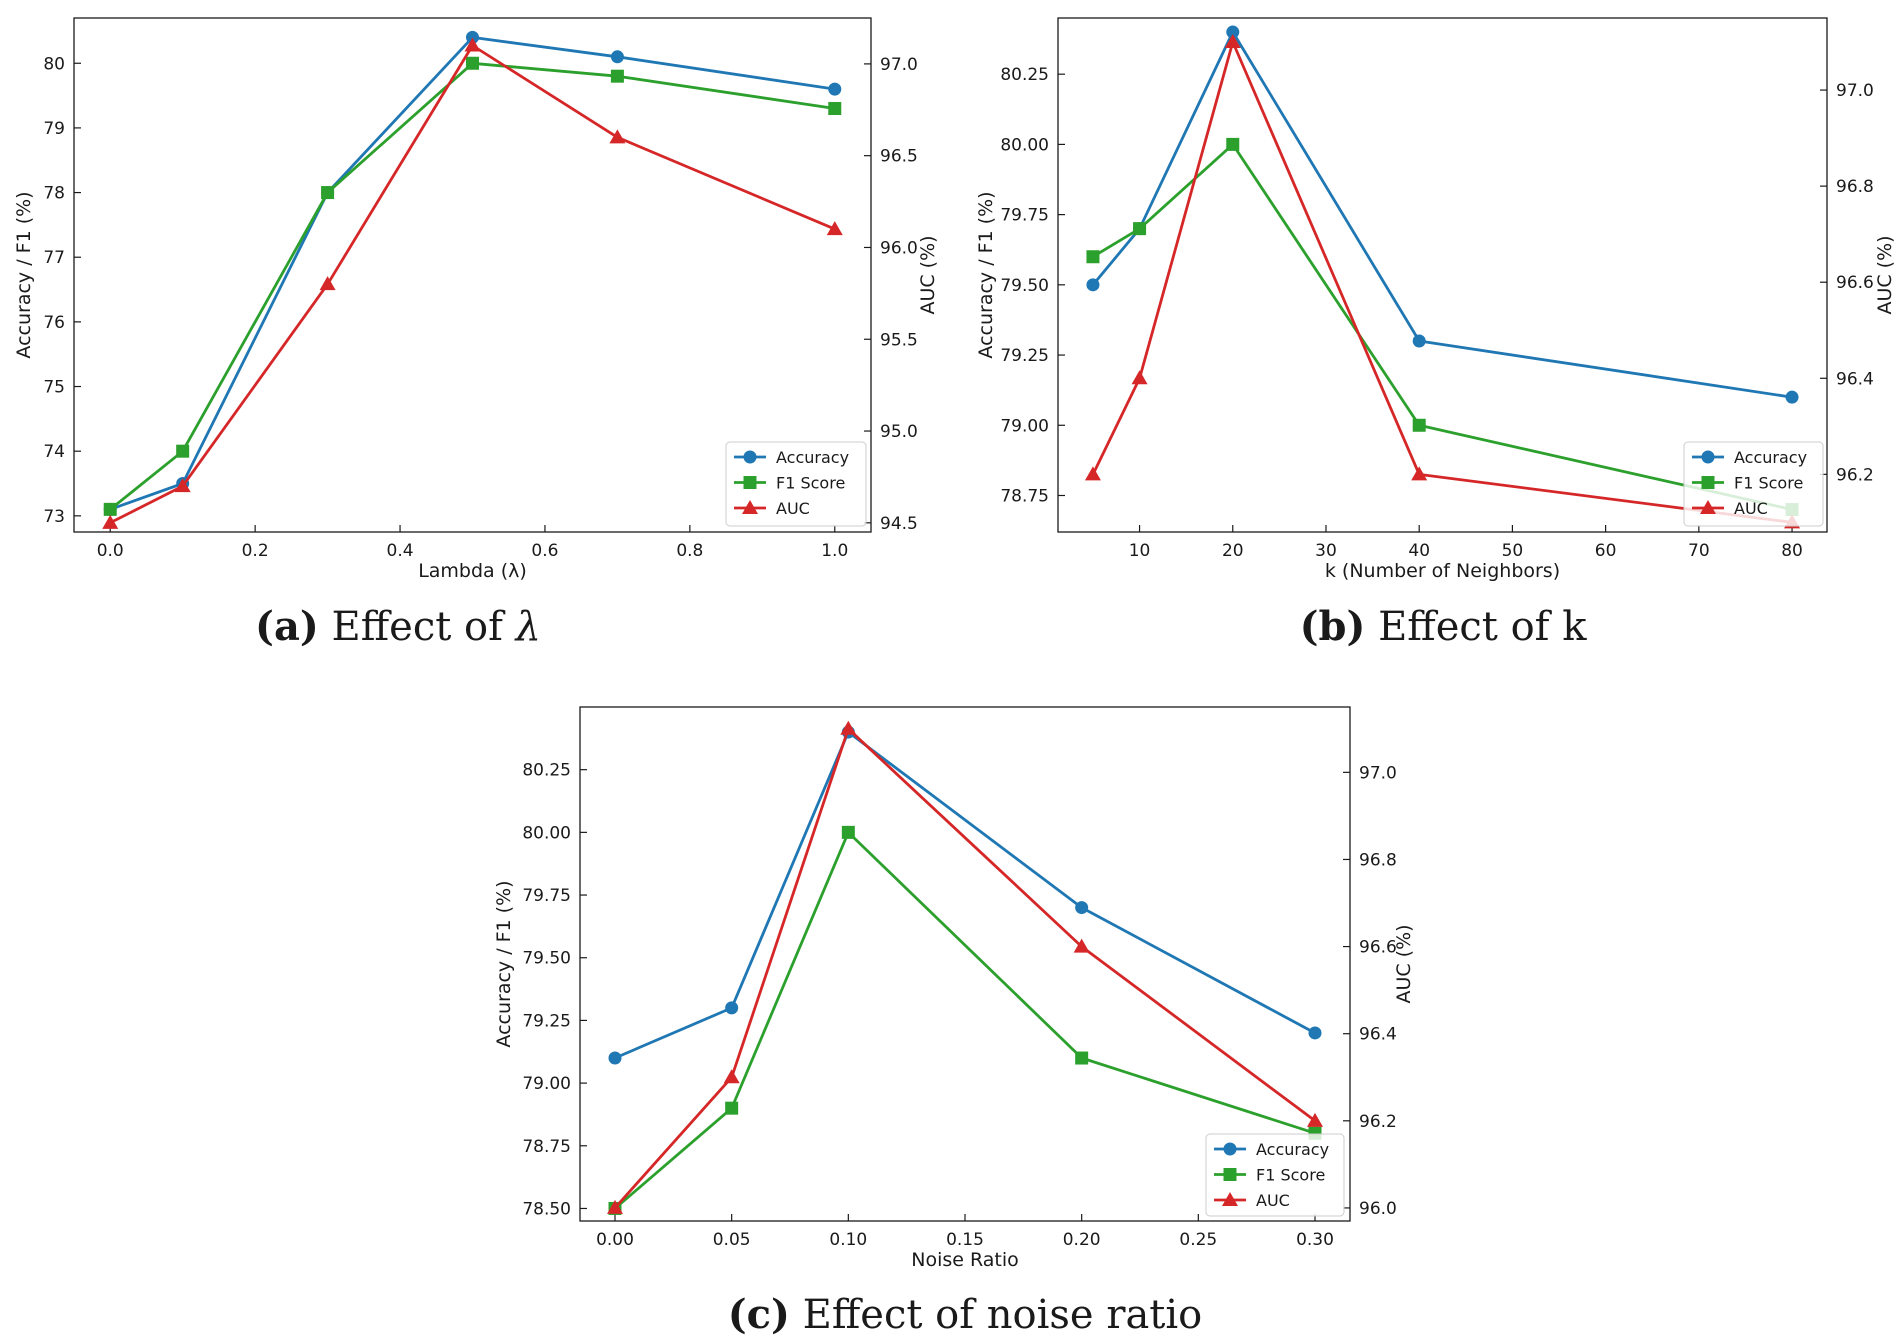 This screenshot has height=1335, width=1900. I want to click on y2-tick-label: 96.6, so click(1855, 283).